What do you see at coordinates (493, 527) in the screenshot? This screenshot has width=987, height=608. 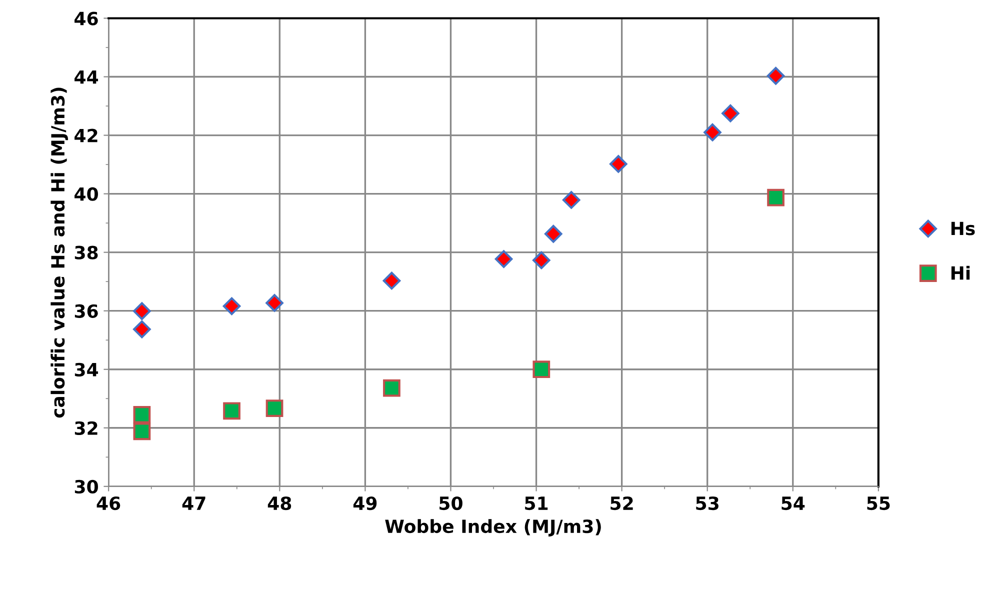 I see `x-axis-title: Wobbe Index (MJ/m3)` at bounding box center [493, 527].